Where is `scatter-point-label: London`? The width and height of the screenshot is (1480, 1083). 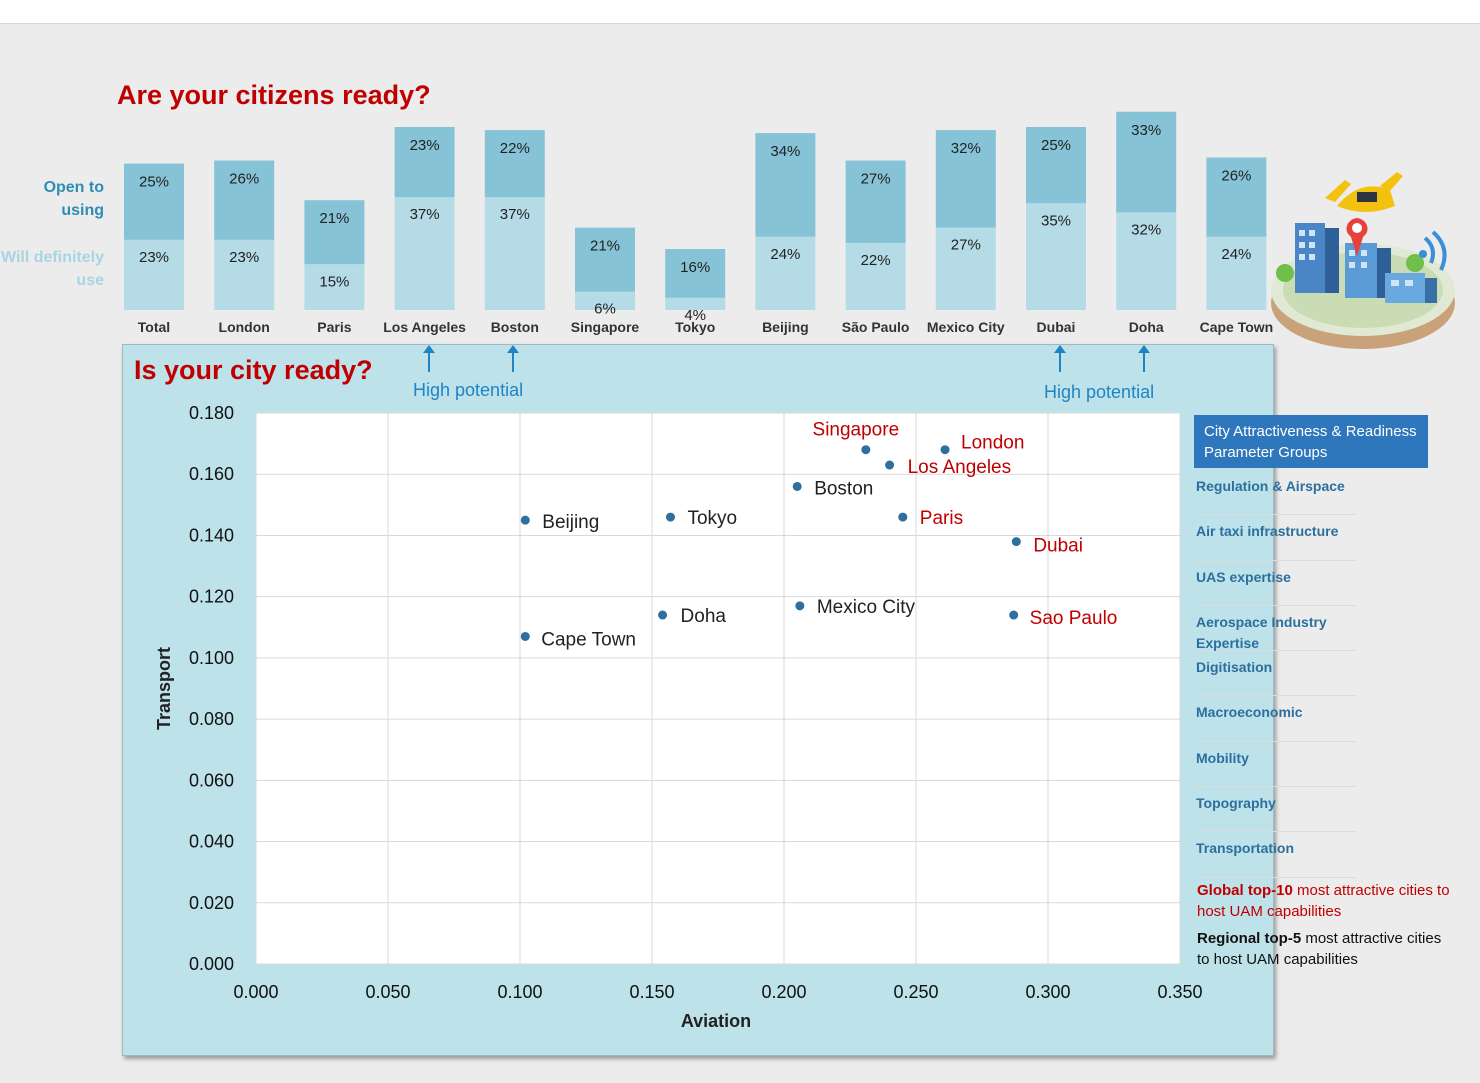 scatter-point-label: London is located at coordinates (992, 443).